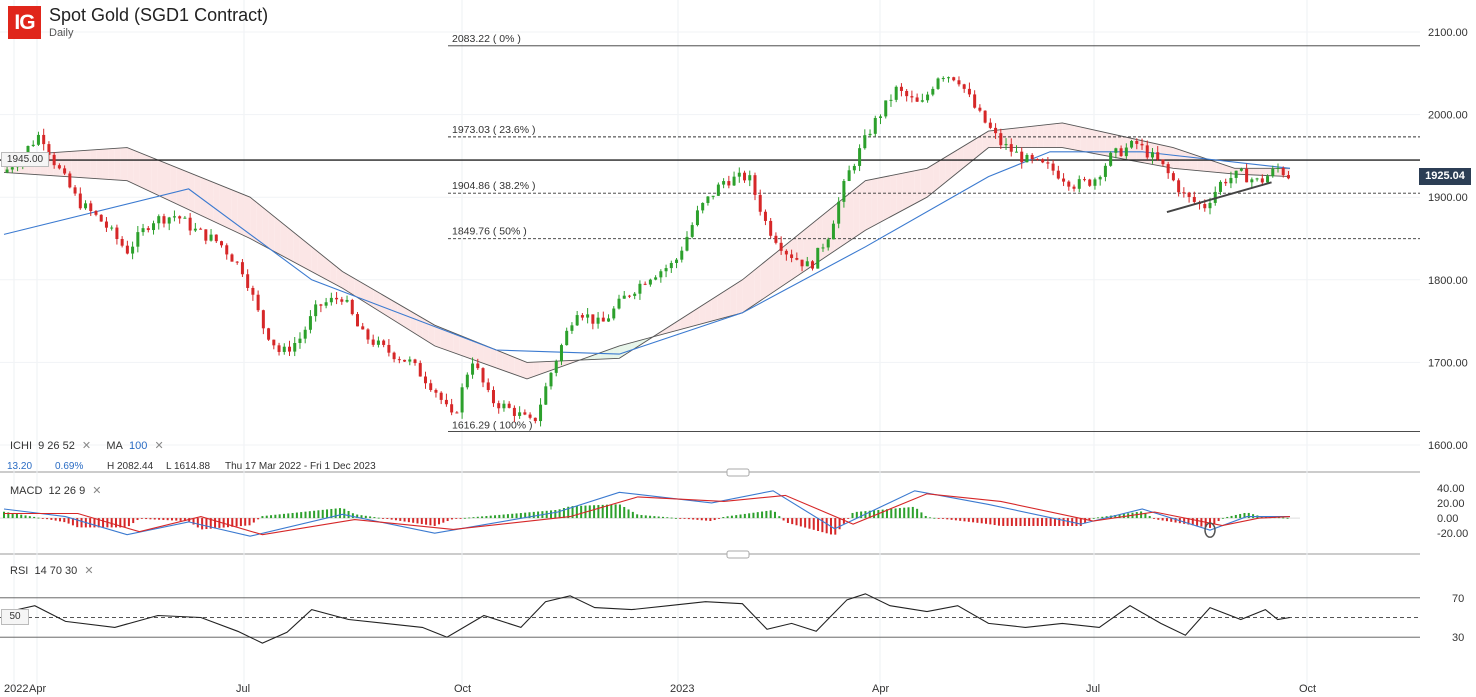 The width and height of the screenshot is (1476, 697). I want to click on macd-close-icon: ✕, so click(97, 491).